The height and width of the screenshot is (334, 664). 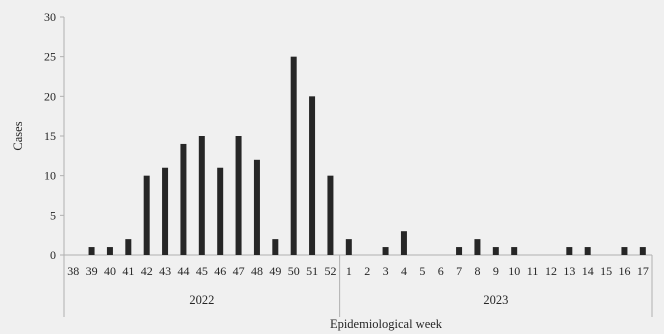 What do you see at coordinates (386, 324) in the screenshot?
I see `x-axis-label: Epidemiological week` at bounding box center [386, 324].